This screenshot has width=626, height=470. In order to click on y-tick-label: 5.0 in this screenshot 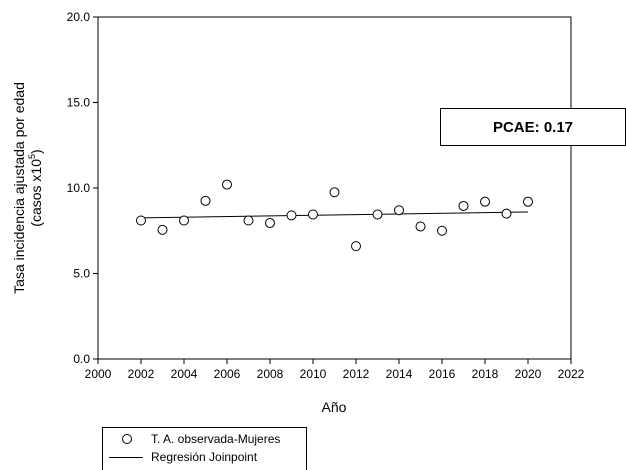, I will do `click(81, 274)`.